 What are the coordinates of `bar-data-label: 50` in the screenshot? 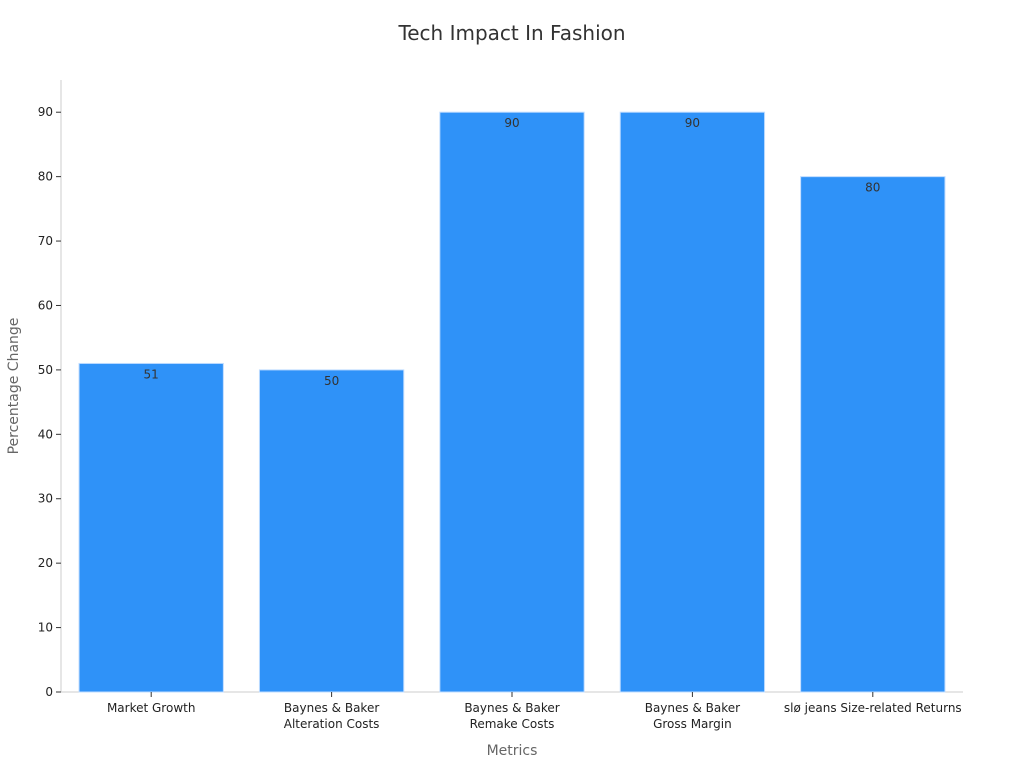 It's located at (331, 381).